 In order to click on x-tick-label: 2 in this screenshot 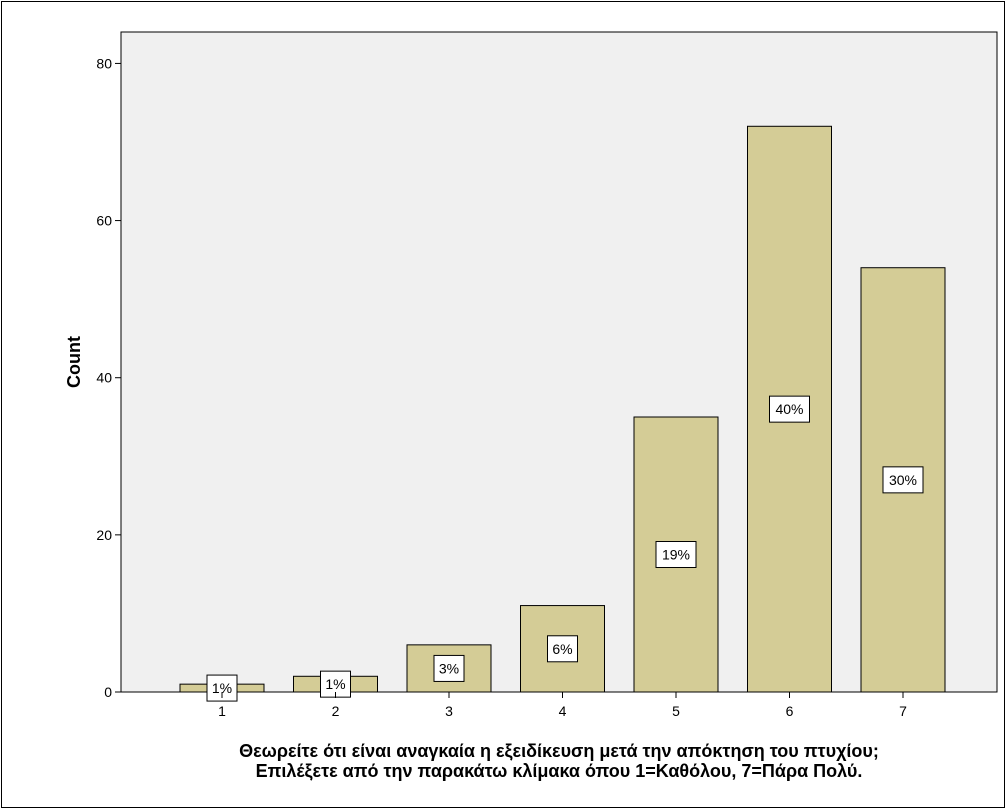, I will do `click(336, 711)`.